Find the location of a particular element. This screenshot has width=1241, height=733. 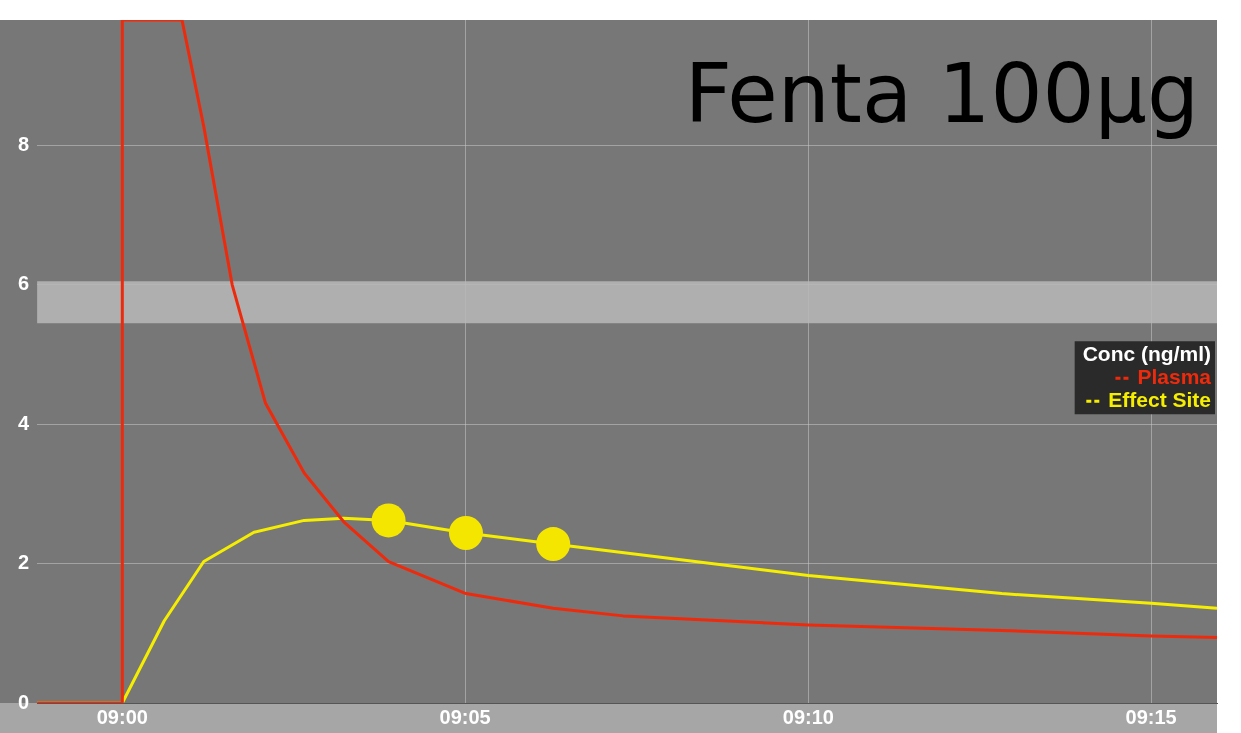

x-tick-label: 09:10 is located at coordinates (808, 716).